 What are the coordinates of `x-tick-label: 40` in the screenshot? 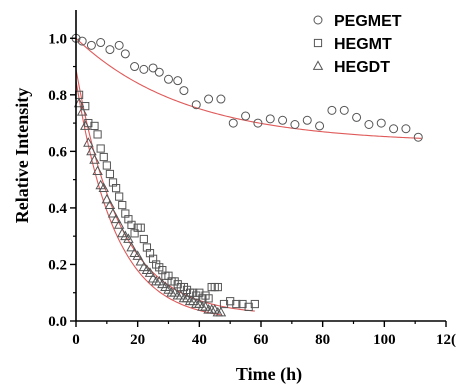 It's located at (199, 340).